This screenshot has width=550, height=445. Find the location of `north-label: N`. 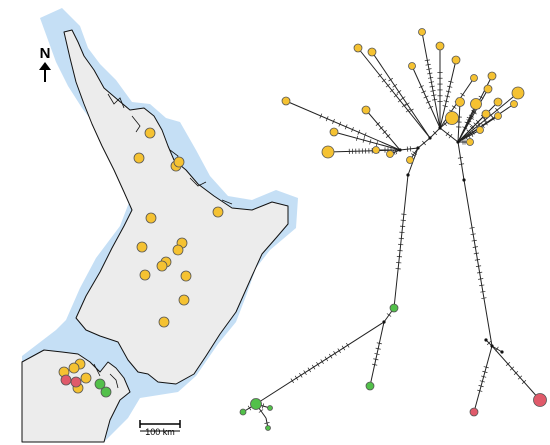

north-label: N is located at coordinates (45, 53).